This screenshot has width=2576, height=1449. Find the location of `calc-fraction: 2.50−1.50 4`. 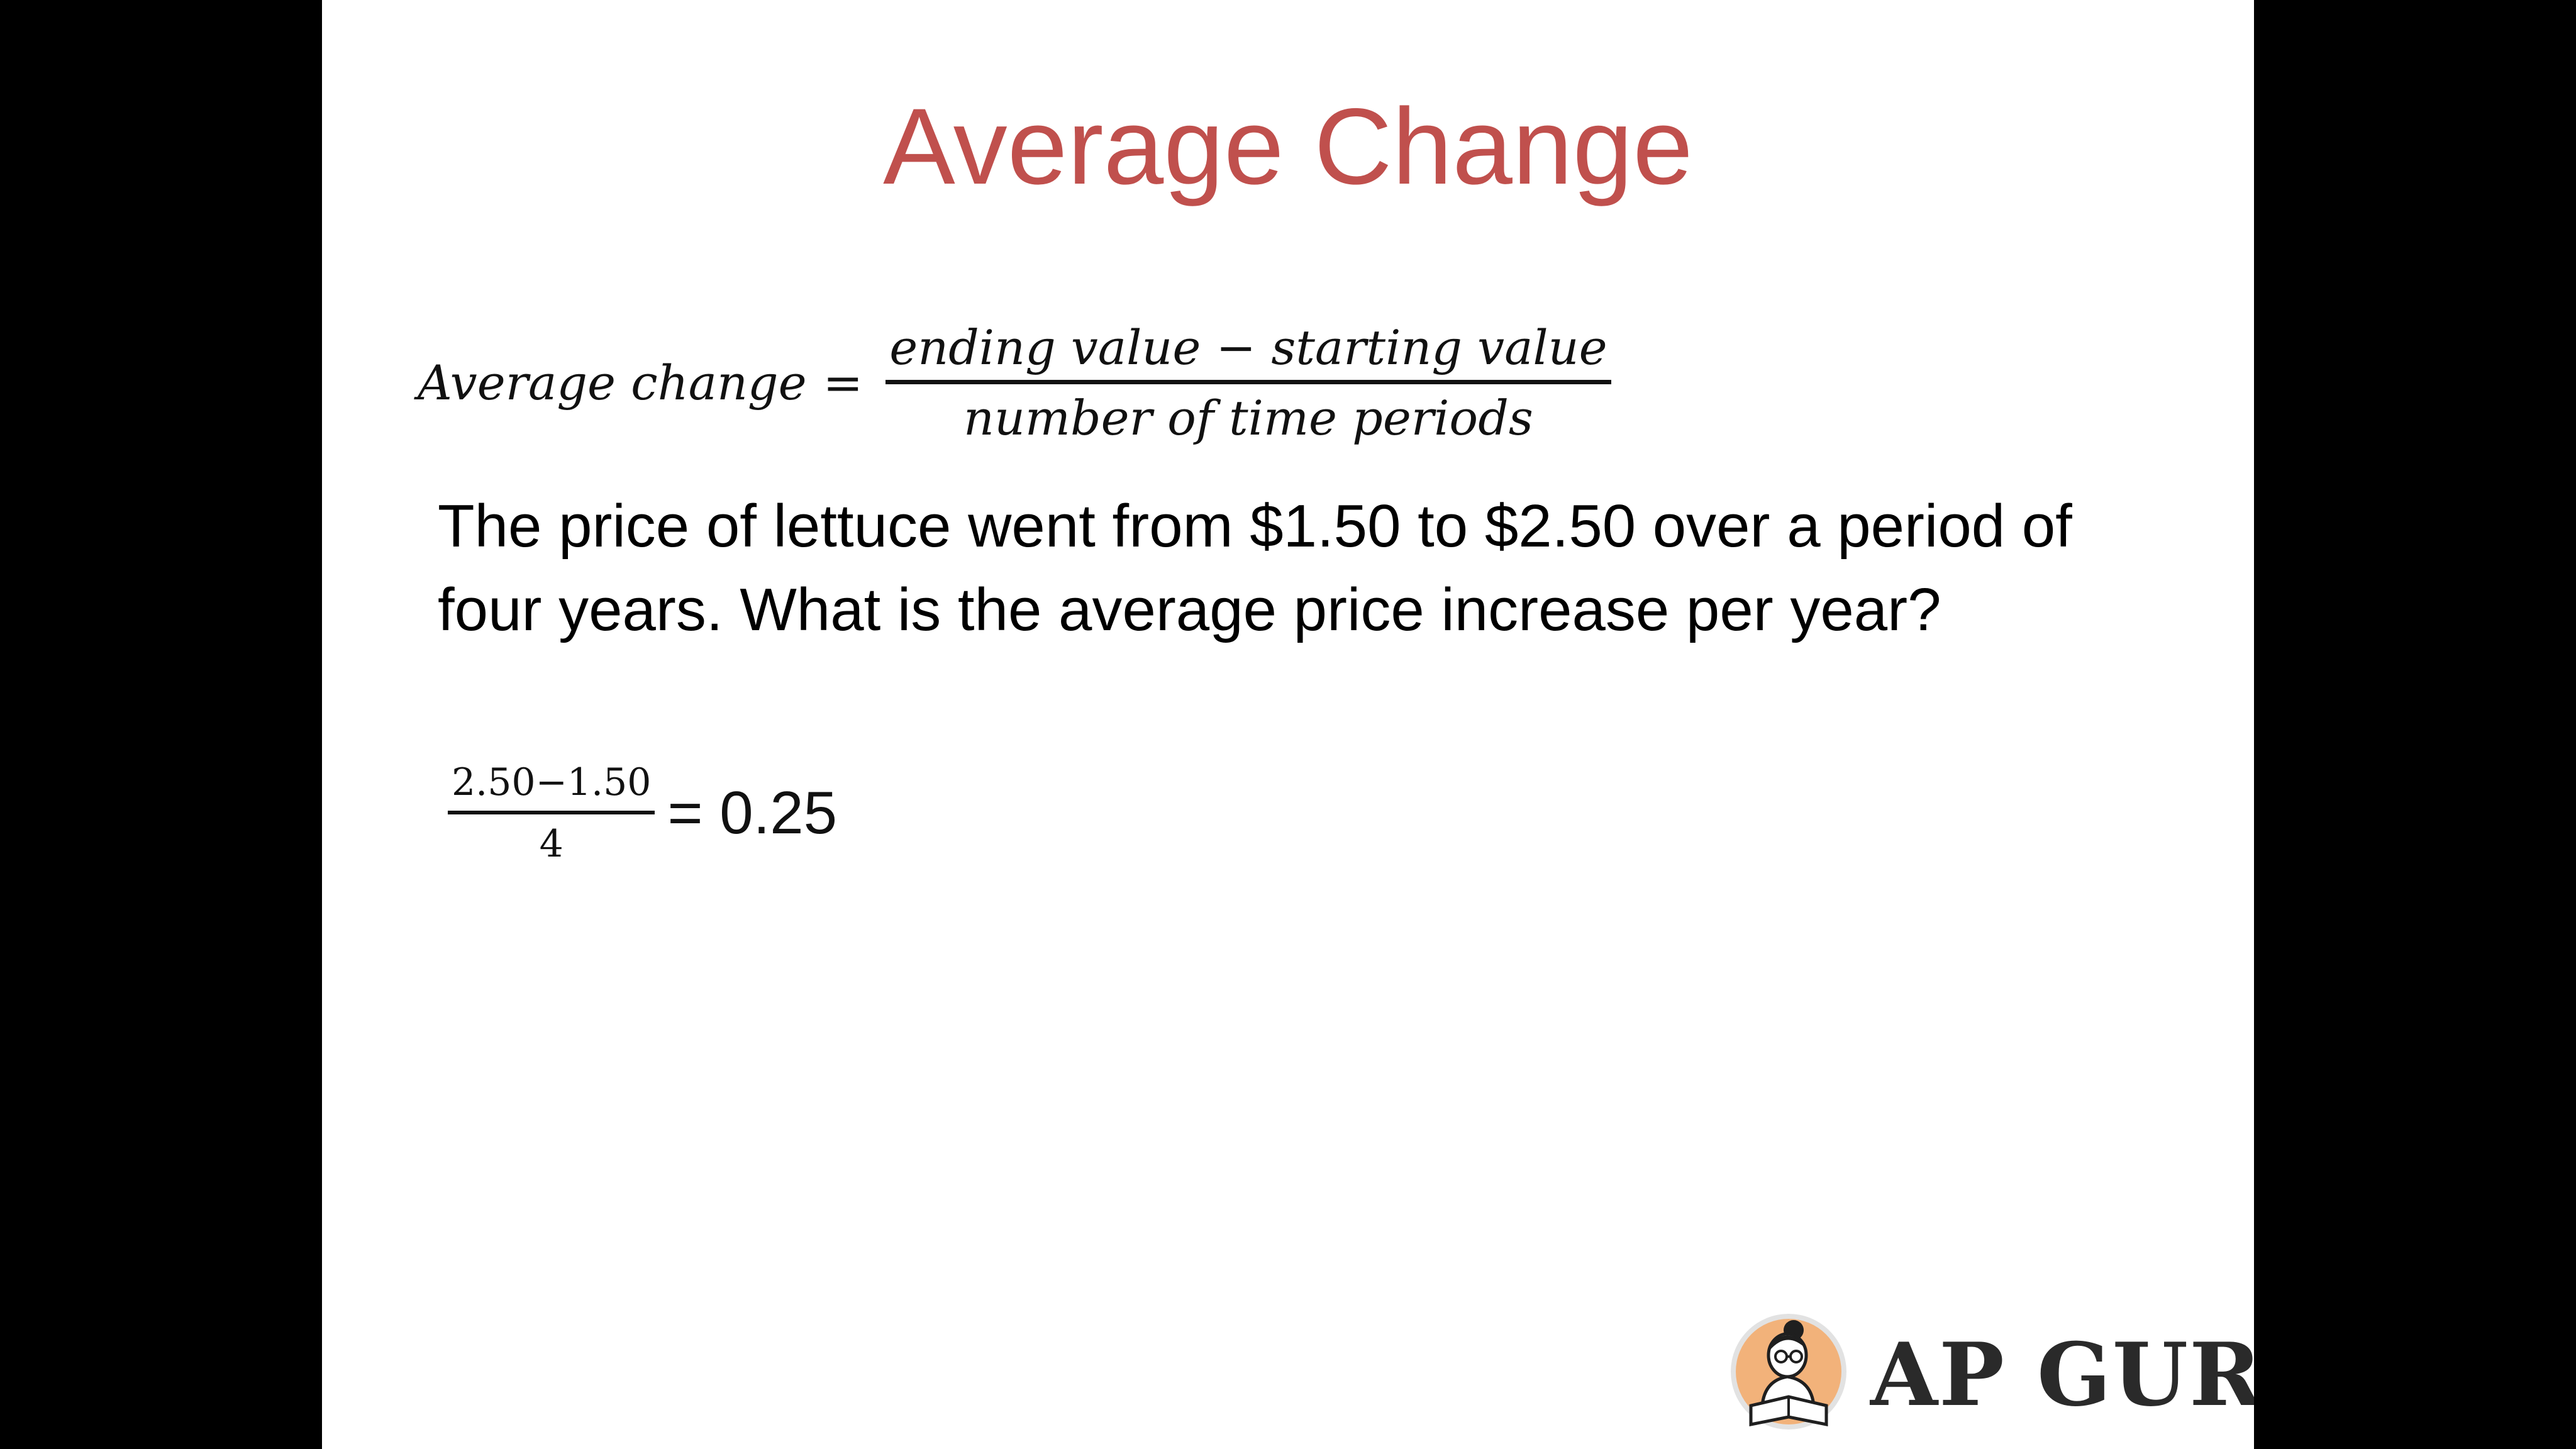

calc-fraction: 2.50−1.50 4 is located at coordinates (551, 813).